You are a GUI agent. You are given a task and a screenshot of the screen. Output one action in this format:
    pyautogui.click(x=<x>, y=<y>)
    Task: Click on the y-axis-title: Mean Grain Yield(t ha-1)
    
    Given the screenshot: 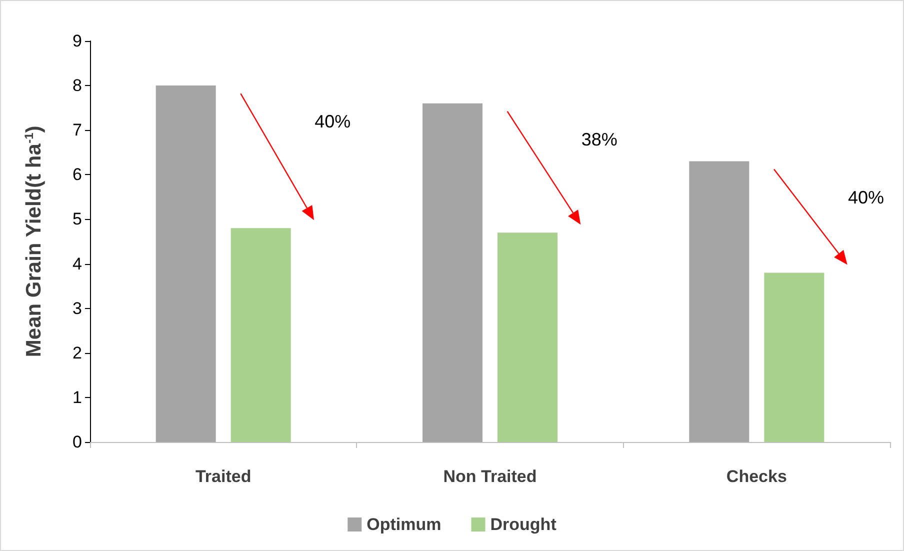 What is the action you would take?
    pyautogui.click(x=34, y=242)
    